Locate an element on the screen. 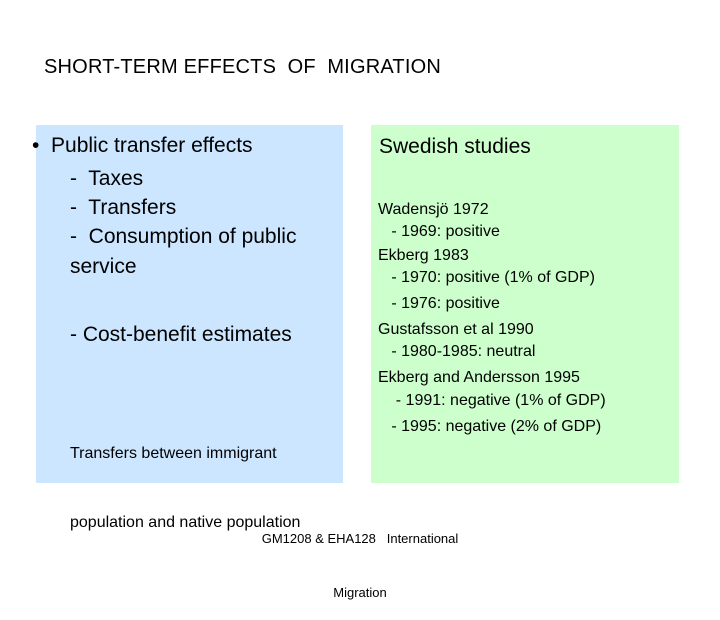  list-item-consumption: - Consumption of public is located at coordinates (183, 236).